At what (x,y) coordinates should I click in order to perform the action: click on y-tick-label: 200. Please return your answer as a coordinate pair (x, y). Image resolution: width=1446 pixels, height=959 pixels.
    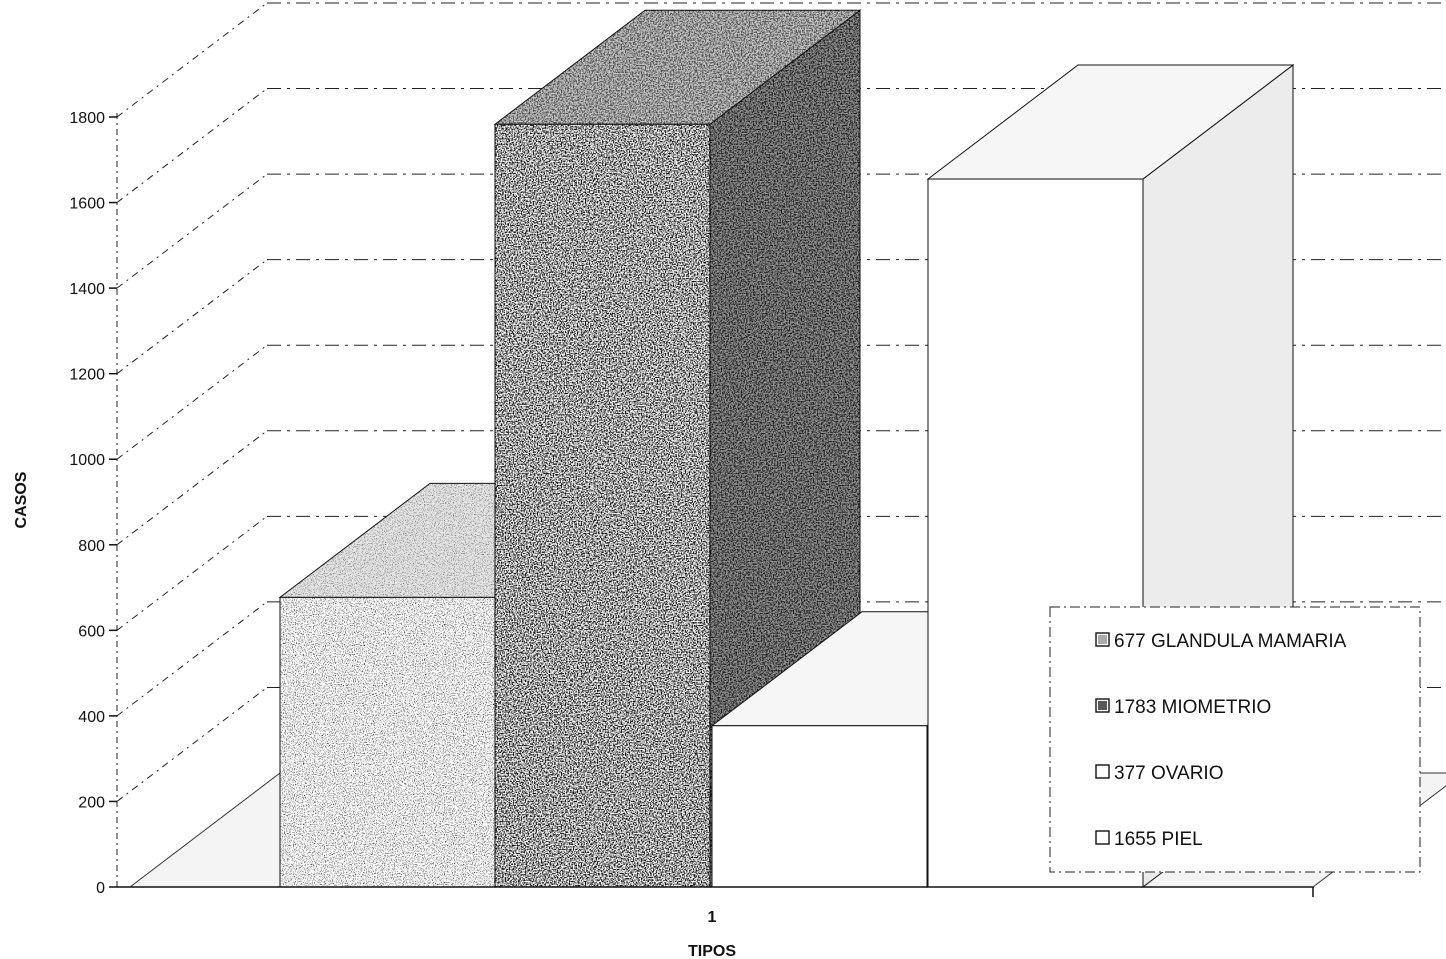
    Looking at the image, I should click on (91, 802).